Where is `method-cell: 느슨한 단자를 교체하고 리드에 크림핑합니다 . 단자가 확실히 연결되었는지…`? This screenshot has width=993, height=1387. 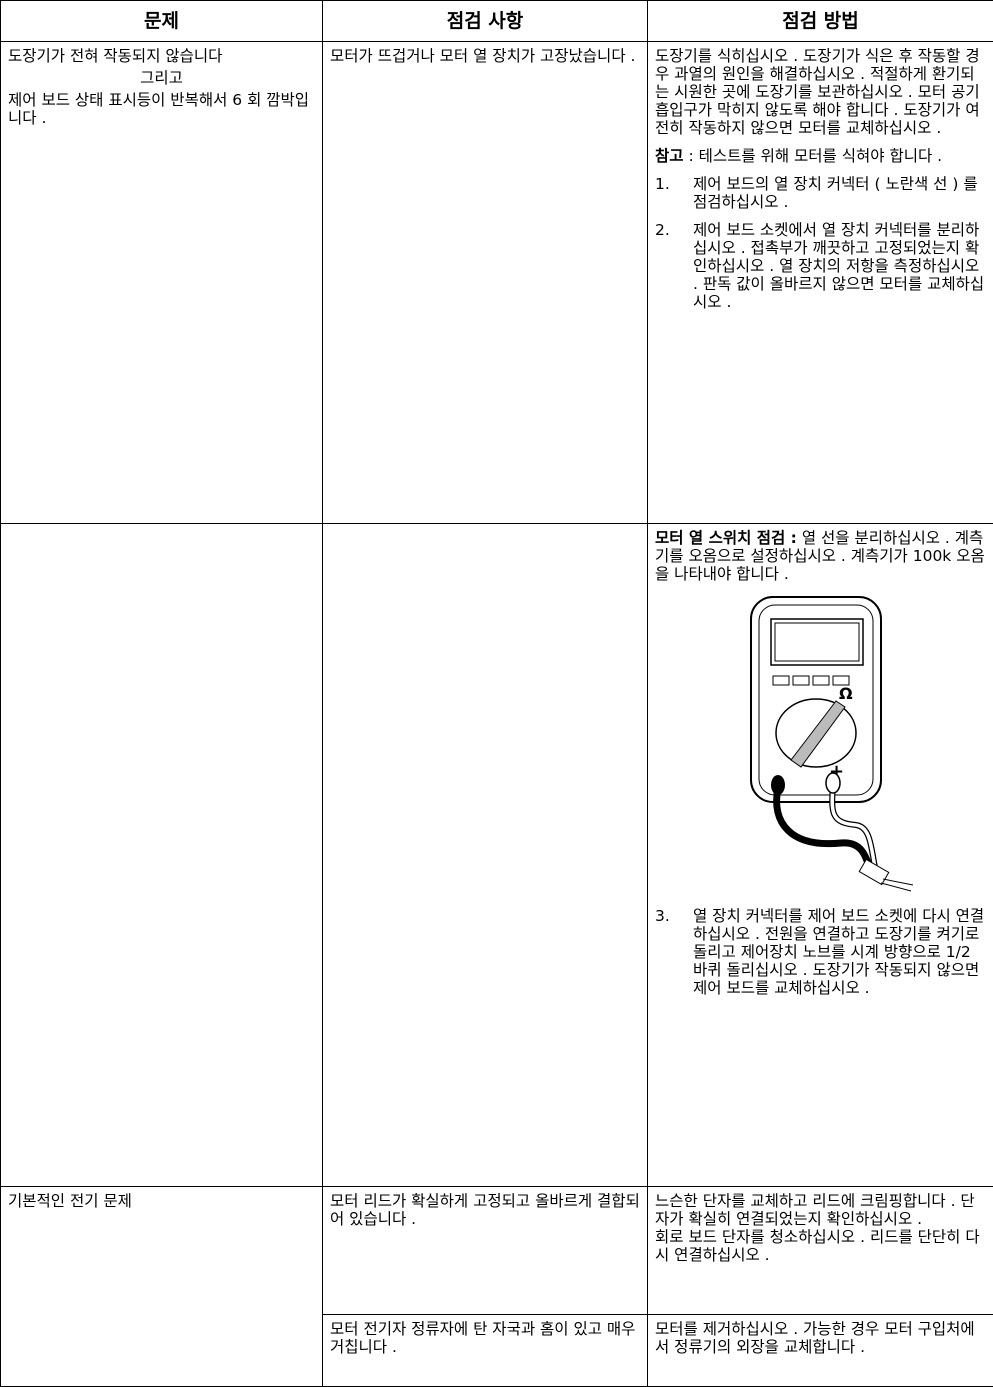 method-cell: 느슨한 단자를 교체하고 리드에 크림핑합니다 . 단자가 확실히 연결되었는지… is located at coordinates (820, 1250).